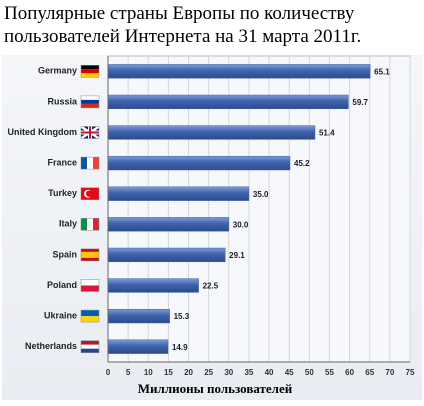 The height and width of the screenshot is (406, 424). I want to click on value-label: 30.0, so click(241, 224).